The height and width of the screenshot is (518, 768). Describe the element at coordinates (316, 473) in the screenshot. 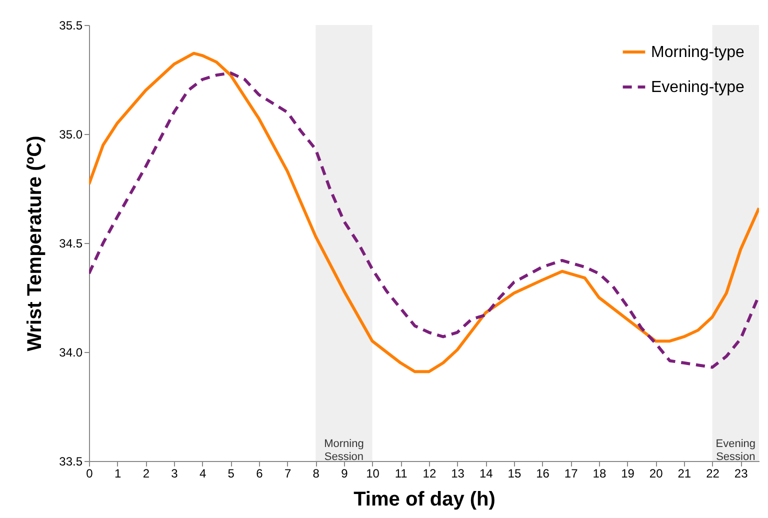

I see `x-tick-label: 8` at that location.